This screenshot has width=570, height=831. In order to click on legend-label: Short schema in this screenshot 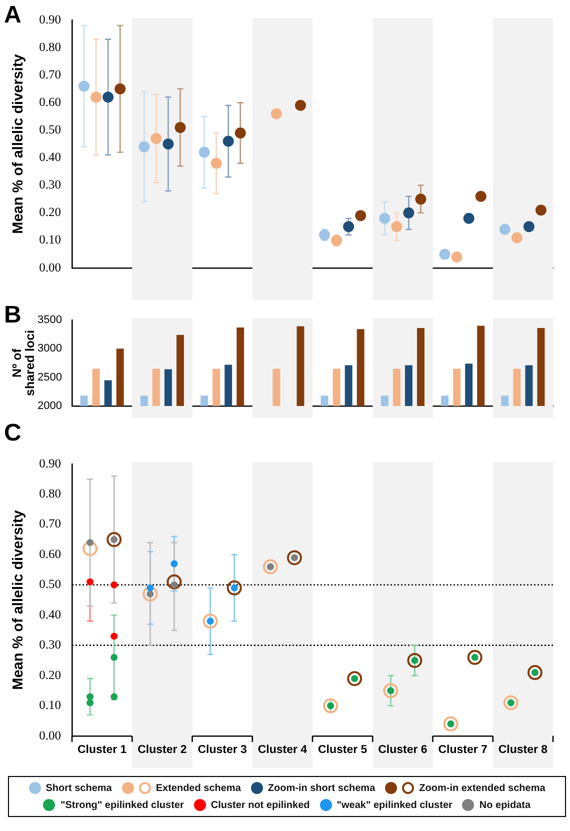, I will do `click(79, 788)`.